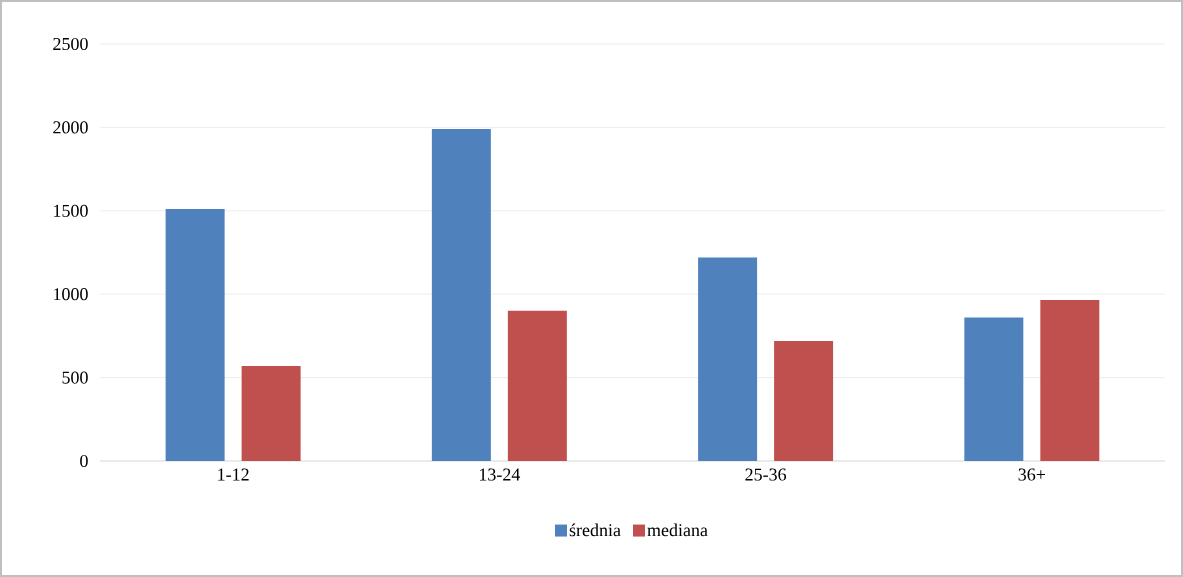 This screenshot has width=1183, height=577. Describe the element at coordinates (677, 530) in the screenshot. I see `legend-label: mediana` at that location.